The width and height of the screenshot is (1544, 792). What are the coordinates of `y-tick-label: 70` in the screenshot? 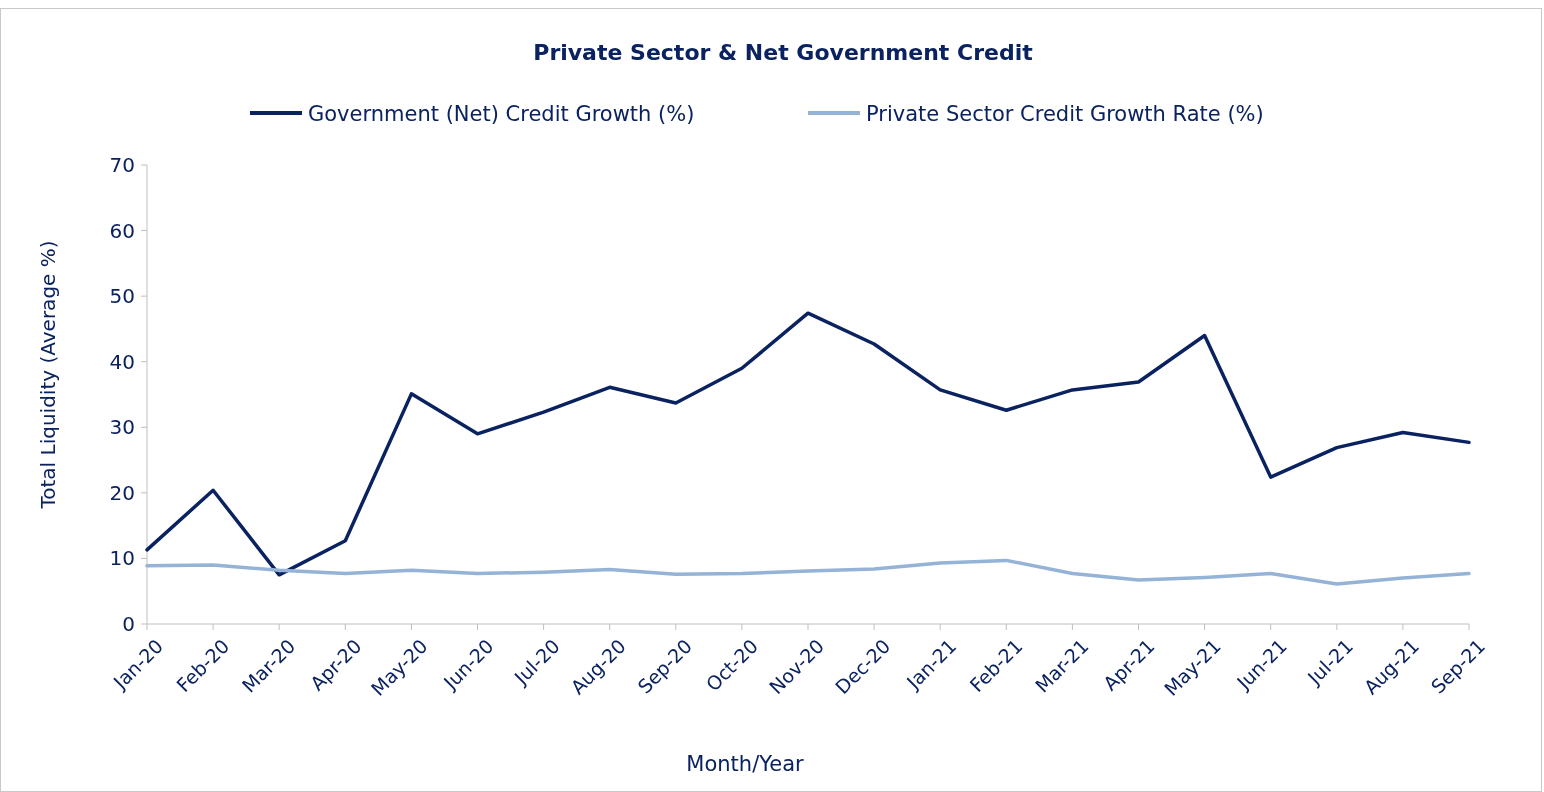 It's located at (122, 165).